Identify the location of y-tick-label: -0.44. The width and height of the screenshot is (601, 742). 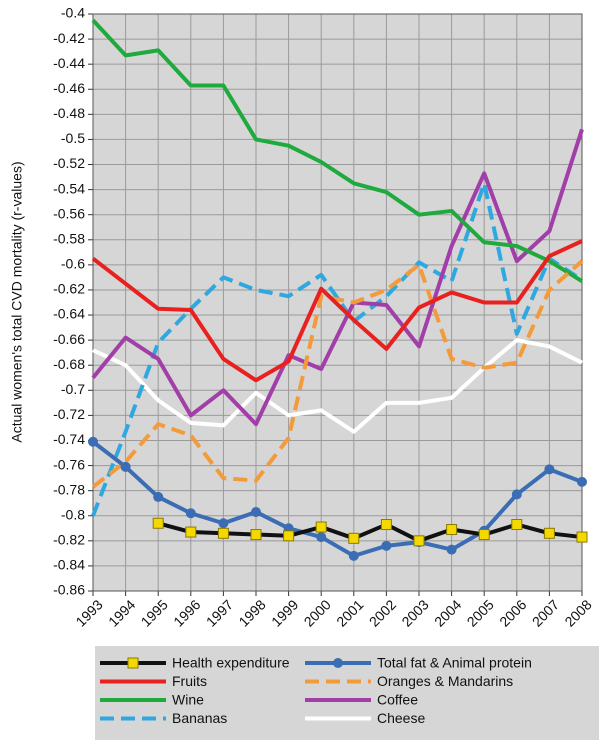
(69, 63).